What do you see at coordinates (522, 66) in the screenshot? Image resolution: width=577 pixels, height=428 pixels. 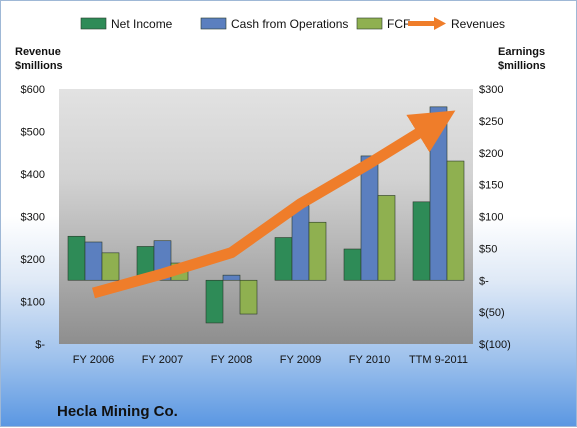 I see `right-axis-title-line2: $millions` at bounding box center [522, 66].